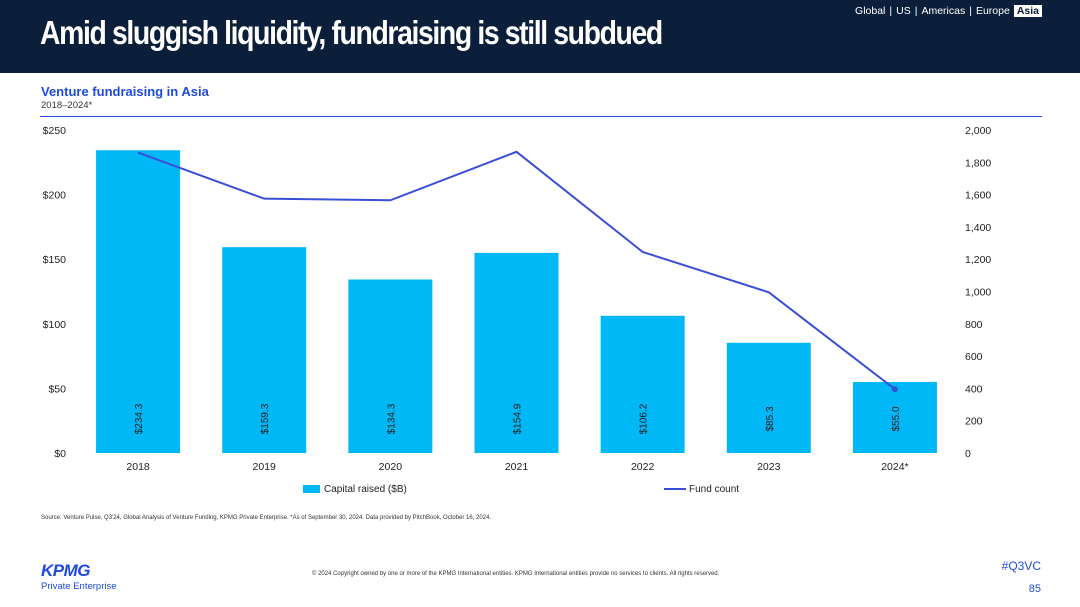  I want to click on region-link-americas: Americas, so click(943, 11).